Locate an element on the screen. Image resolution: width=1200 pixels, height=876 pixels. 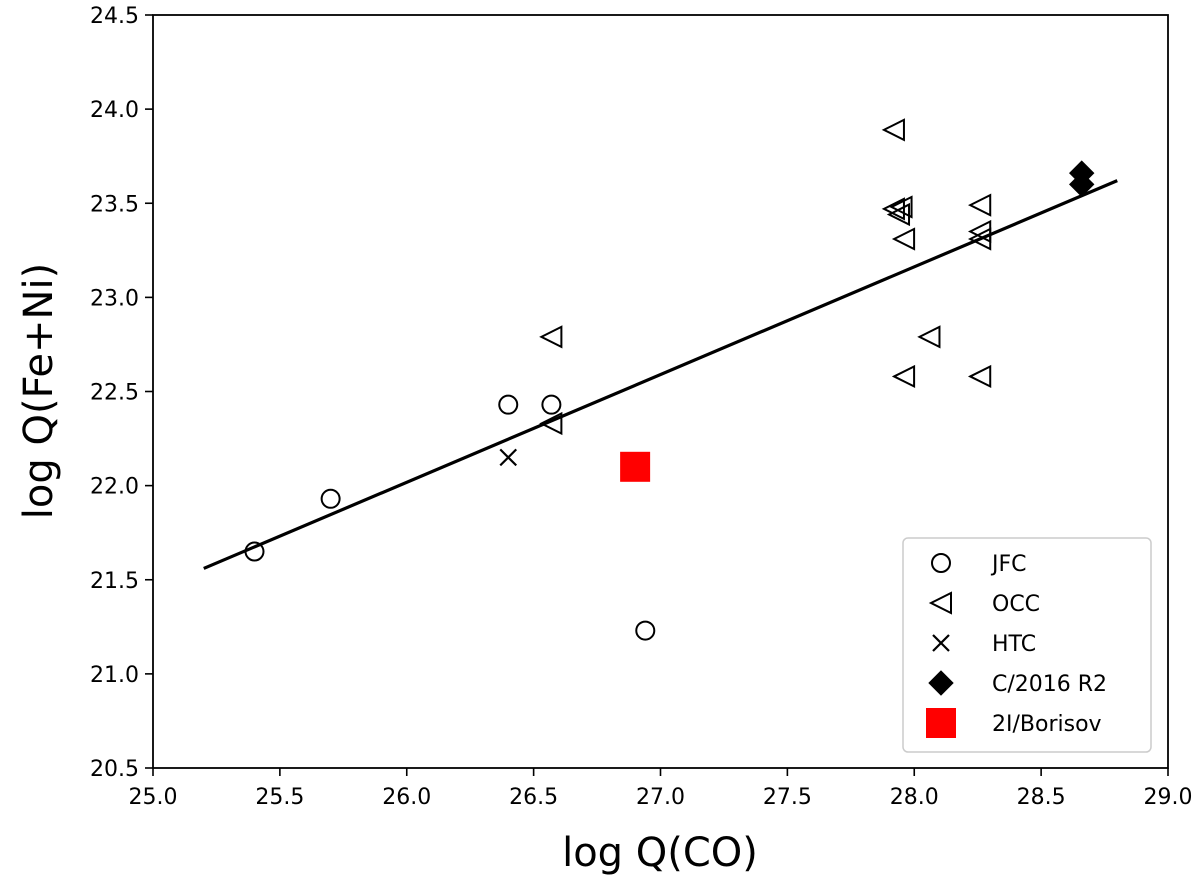
legend-label-occ: OCC is located at coordinates (1016, 604).